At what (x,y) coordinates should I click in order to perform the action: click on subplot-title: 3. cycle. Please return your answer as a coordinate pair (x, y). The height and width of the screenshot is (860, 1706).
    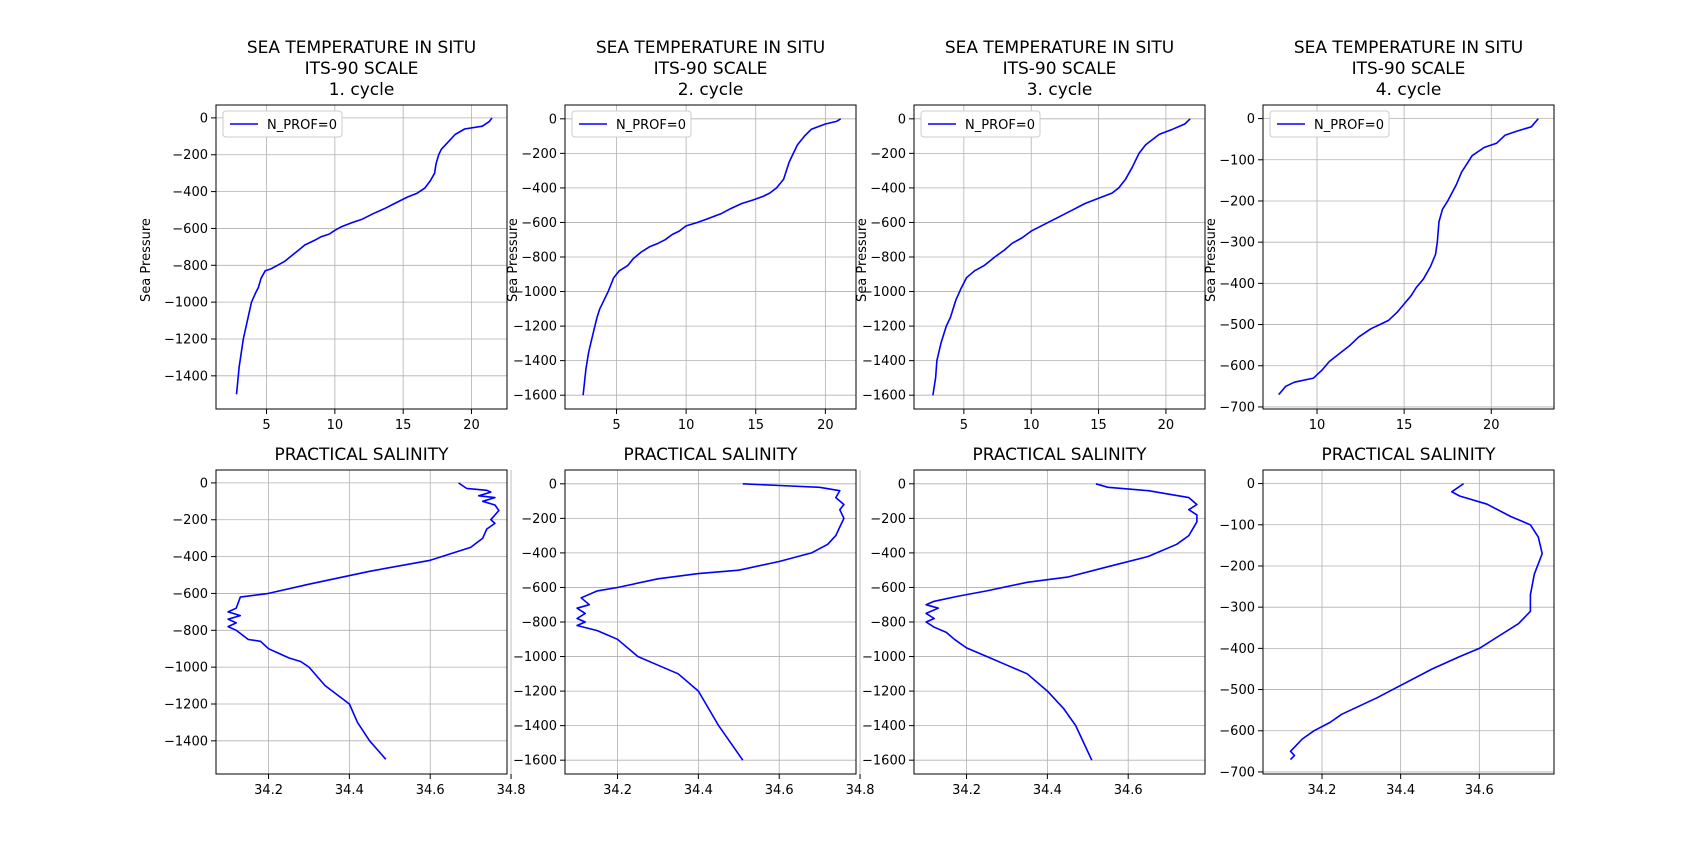
    Looking at the image, I should click on (1060, 90).